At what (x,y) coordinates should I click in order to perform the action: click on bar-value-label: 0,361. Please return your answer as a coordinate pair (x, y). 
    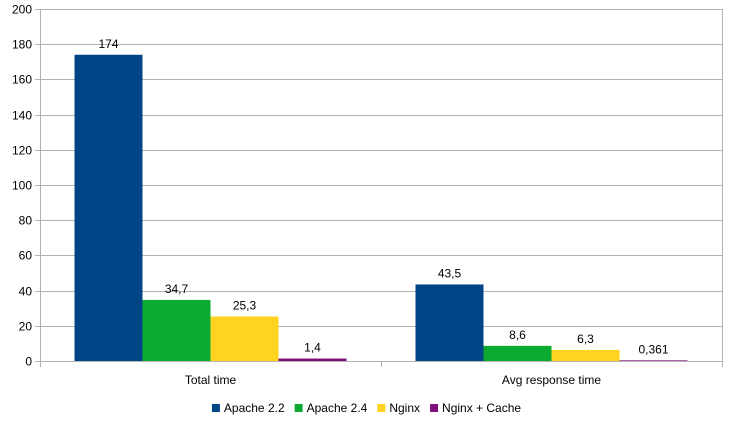
    Looking at the image, I should click on (653, 349).